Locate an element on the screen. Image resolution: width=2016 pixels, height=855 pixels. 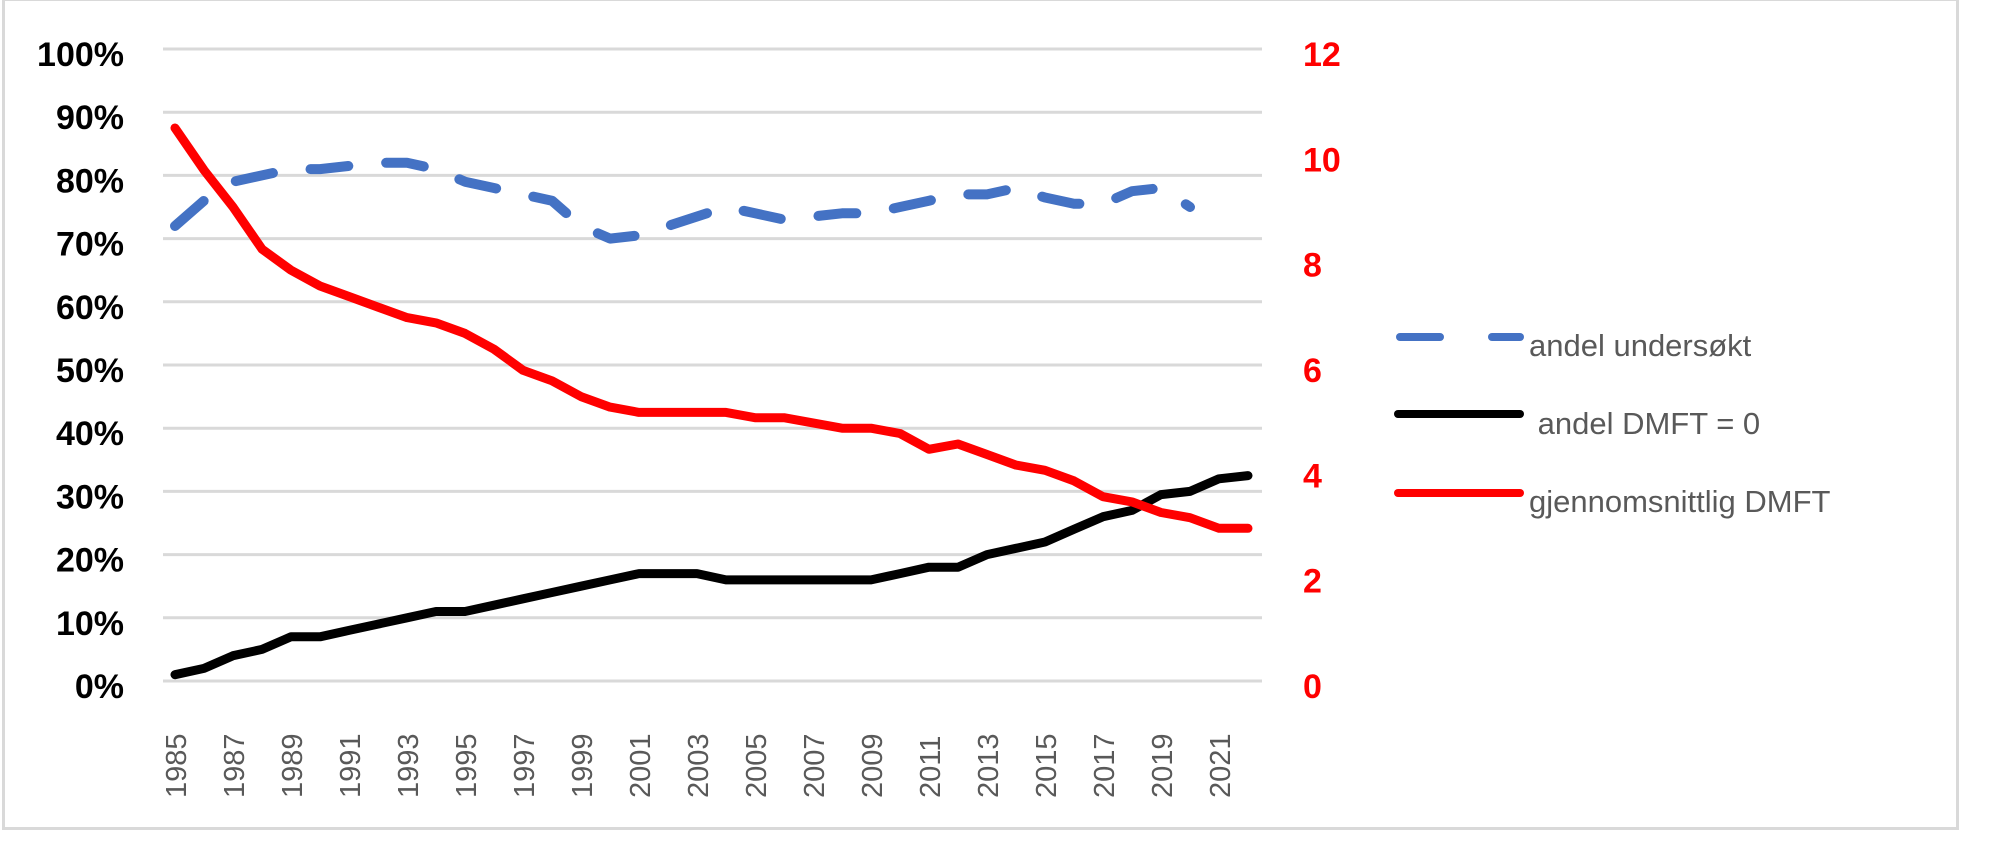
left-axis-tick-label: 90% is located at coordinates (90, 118).